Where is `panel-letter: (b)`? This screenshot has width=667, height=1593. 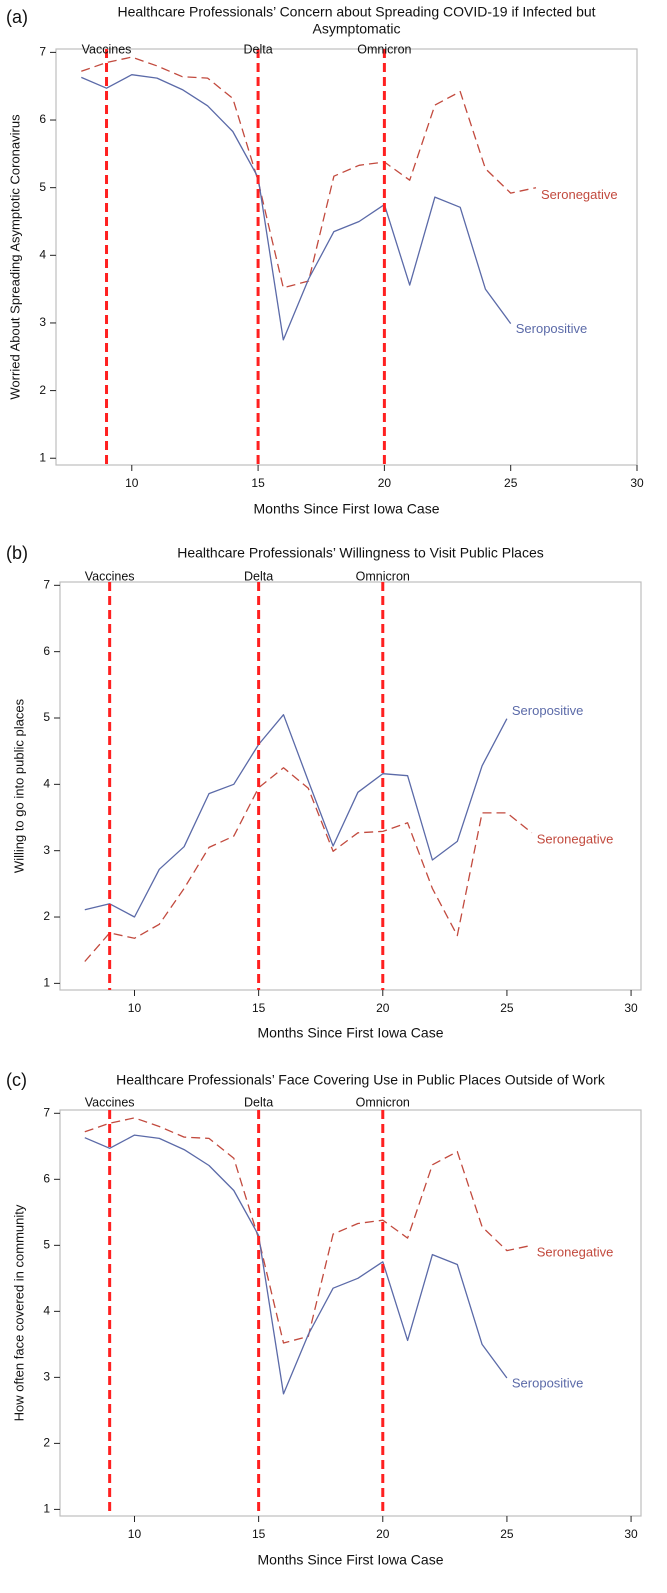
panel-letter: (b) is located at coordinates (17, 553).